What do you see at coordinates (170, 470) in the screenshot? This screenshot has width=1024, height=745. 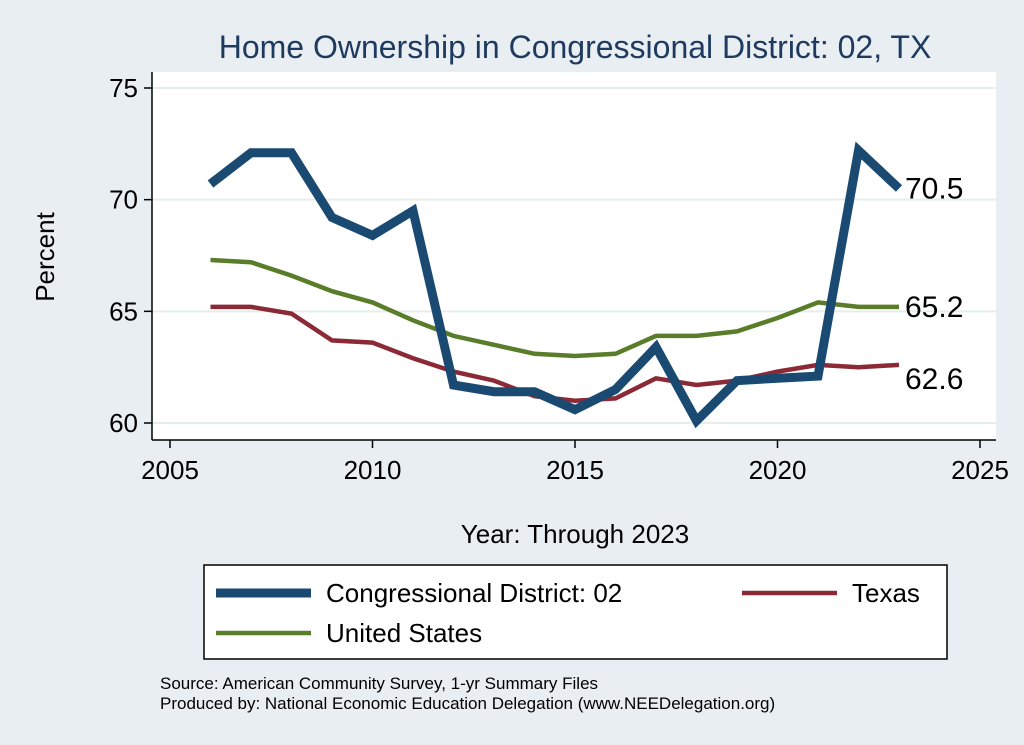 I see `x-tick-label: 2005` at bounding box center [170, 470].